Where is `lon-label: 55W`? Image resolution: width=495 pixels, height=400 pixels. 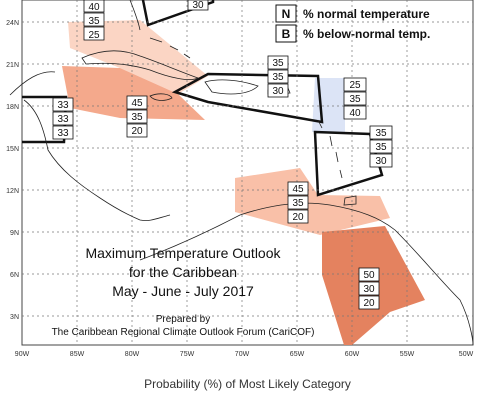
lon-label: 55W is located at coordinates (407, 354).